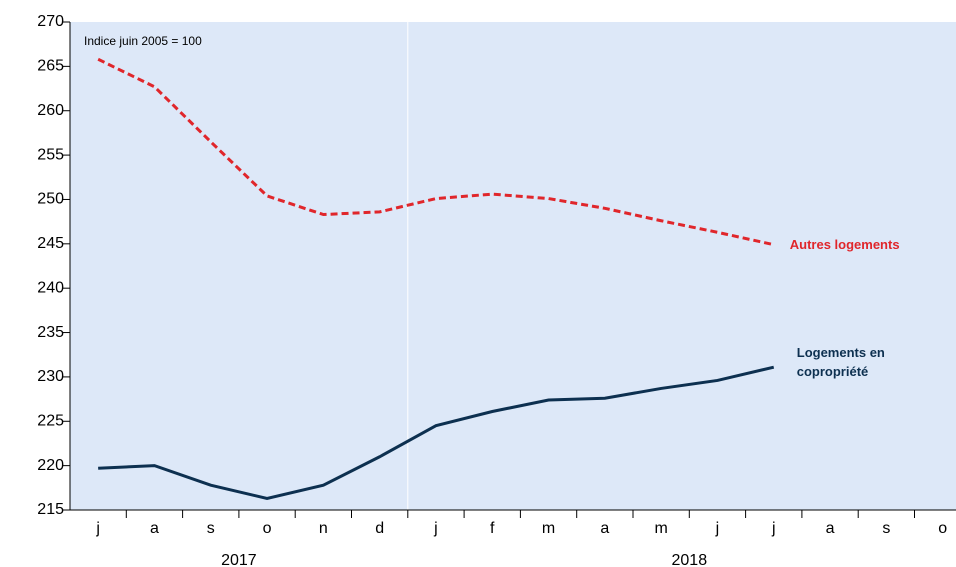 This screenshot has width=956, height=567. What do you see at coordinates (50, 509) in the screenshot?
I see `y-tick-label: 215` at bounding box center [50, 509].